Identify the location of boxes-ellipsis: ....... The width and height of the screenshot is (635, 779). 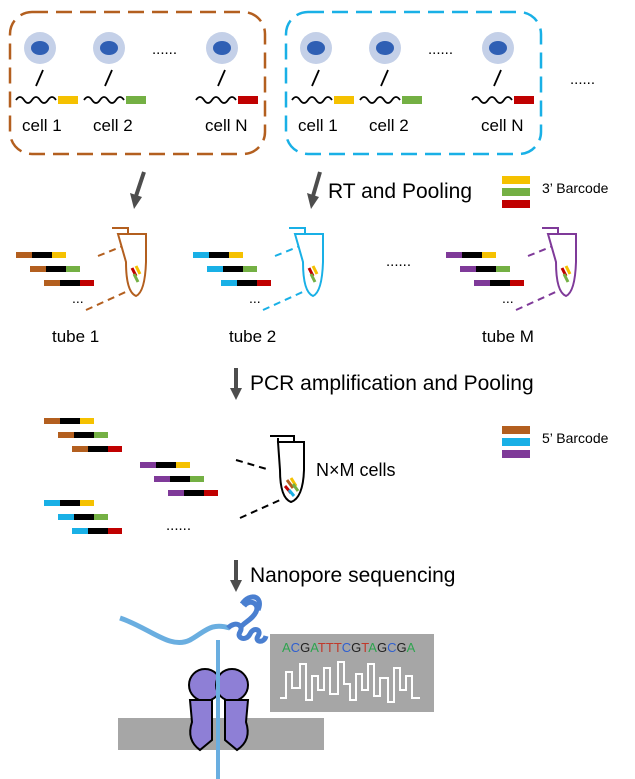
(582, 79).